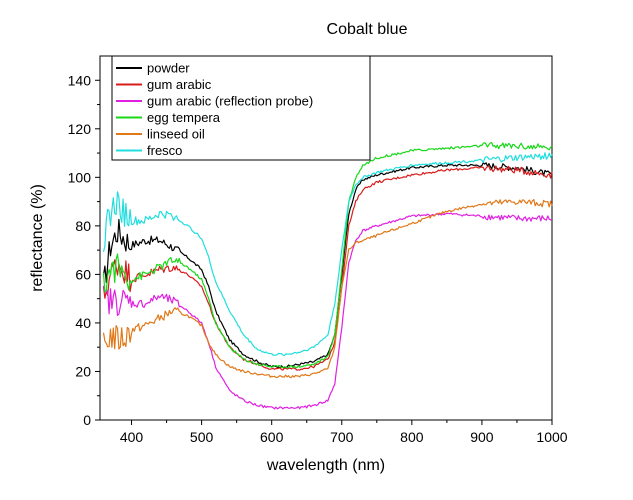 Image resolution: width=633 pixels, height=500 pixels. I want to click on legend-label: egg tempera, so click(184, 117).